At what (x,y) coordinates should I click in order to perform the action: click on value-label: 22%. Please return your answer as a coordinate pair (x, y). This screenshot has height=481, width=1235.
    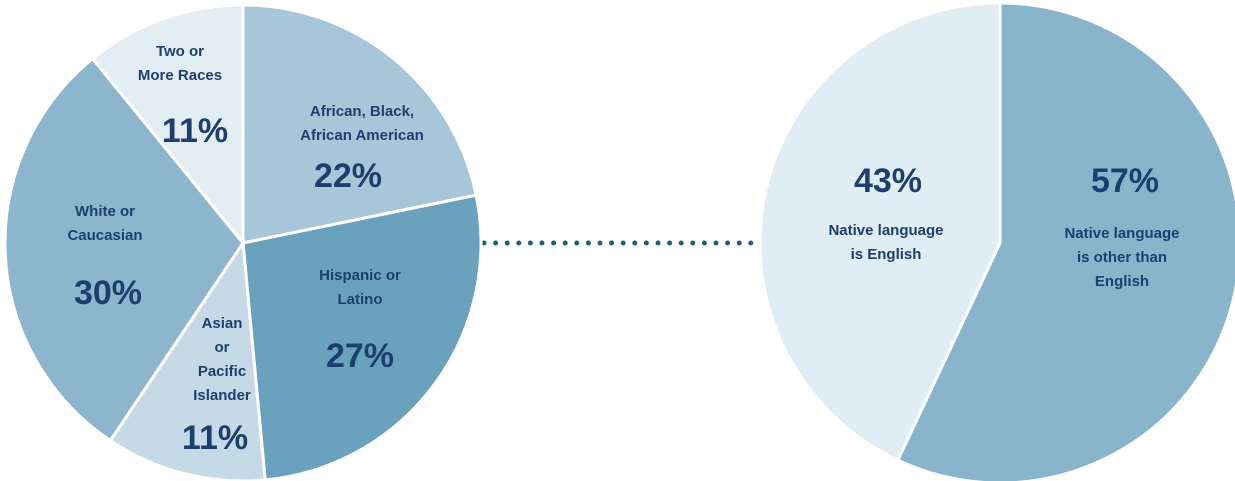
    Looking at the image, I should click on (348, 176).